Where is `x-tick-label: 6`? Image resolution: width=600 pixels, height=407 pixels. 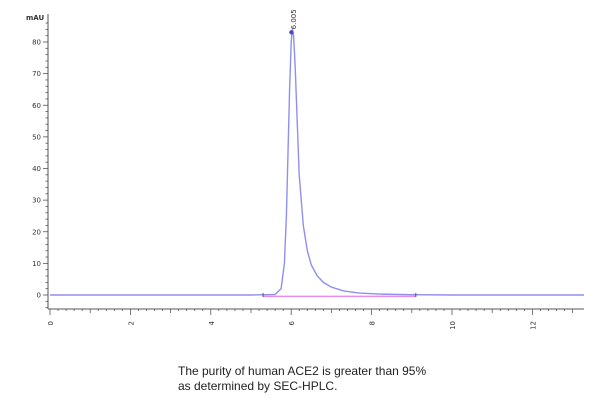
x-tick-label: 6 is located at coordinates (292, 322).